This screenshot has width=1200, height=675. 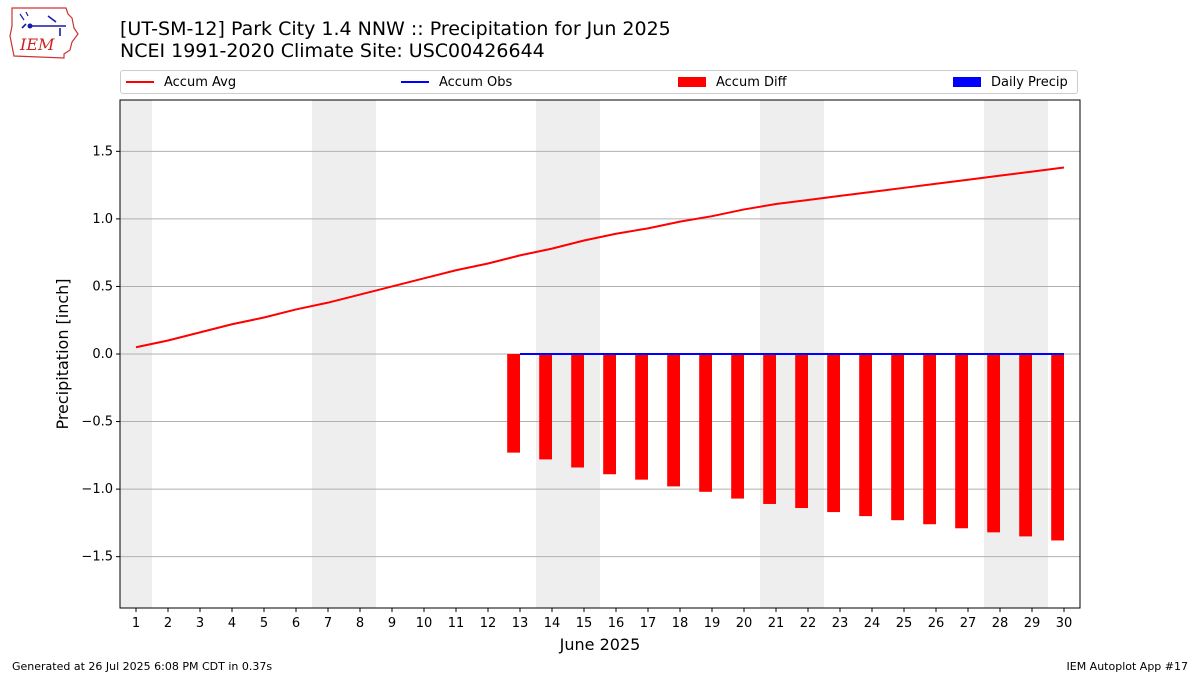 I want to click on x-tick-label: 2, so click(x=168, y=623).